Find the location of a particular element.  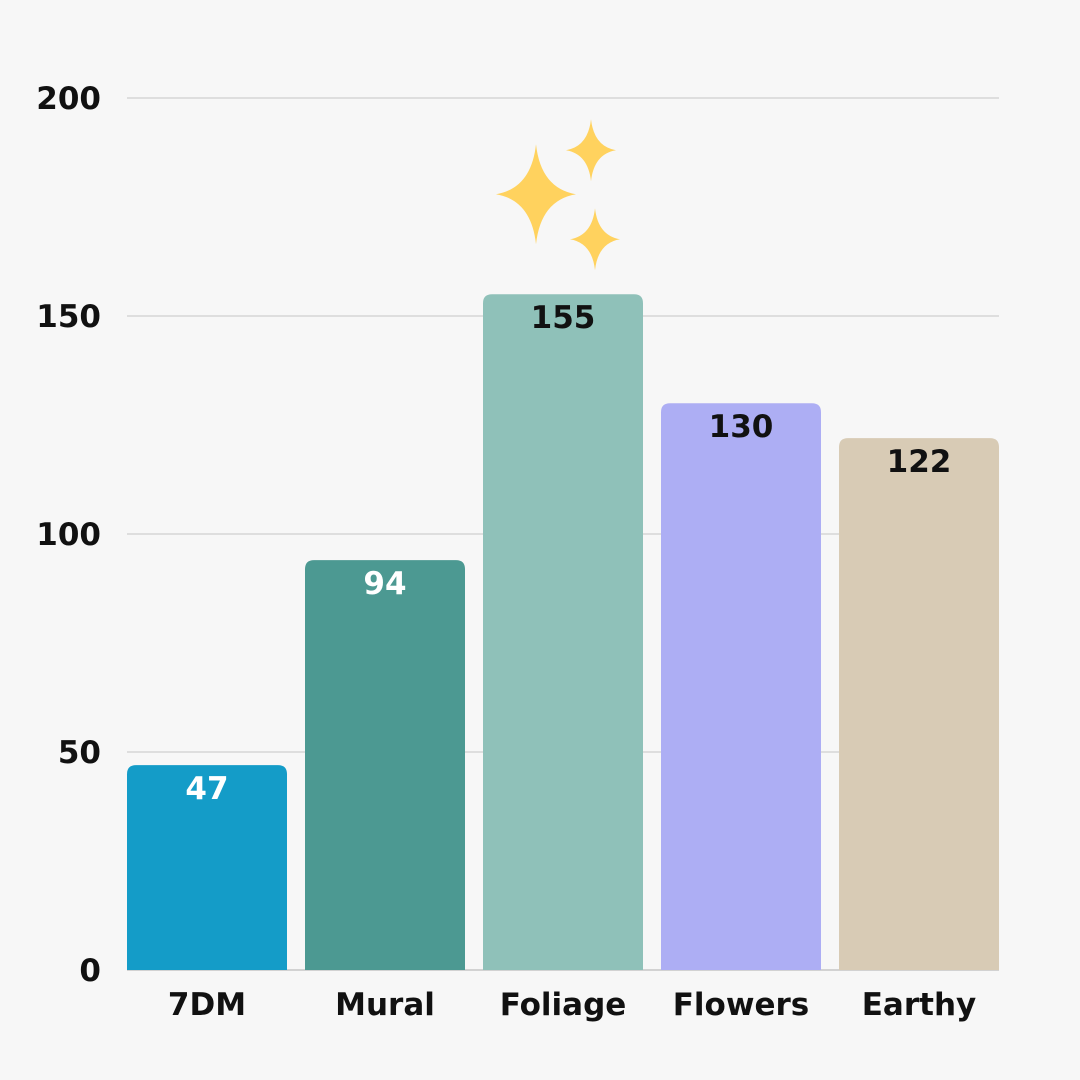

data-label-foliage: 155 is located at coordinates (563, 318).